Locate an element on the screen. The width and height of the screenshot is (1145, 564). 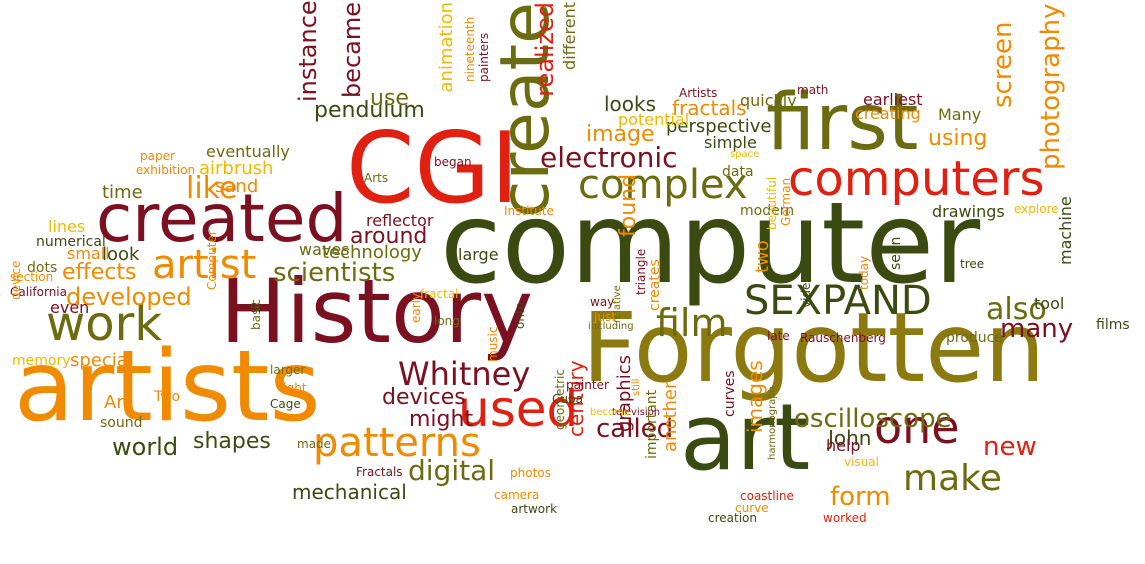
word-simple: simple is located at coordinates (730, 142).